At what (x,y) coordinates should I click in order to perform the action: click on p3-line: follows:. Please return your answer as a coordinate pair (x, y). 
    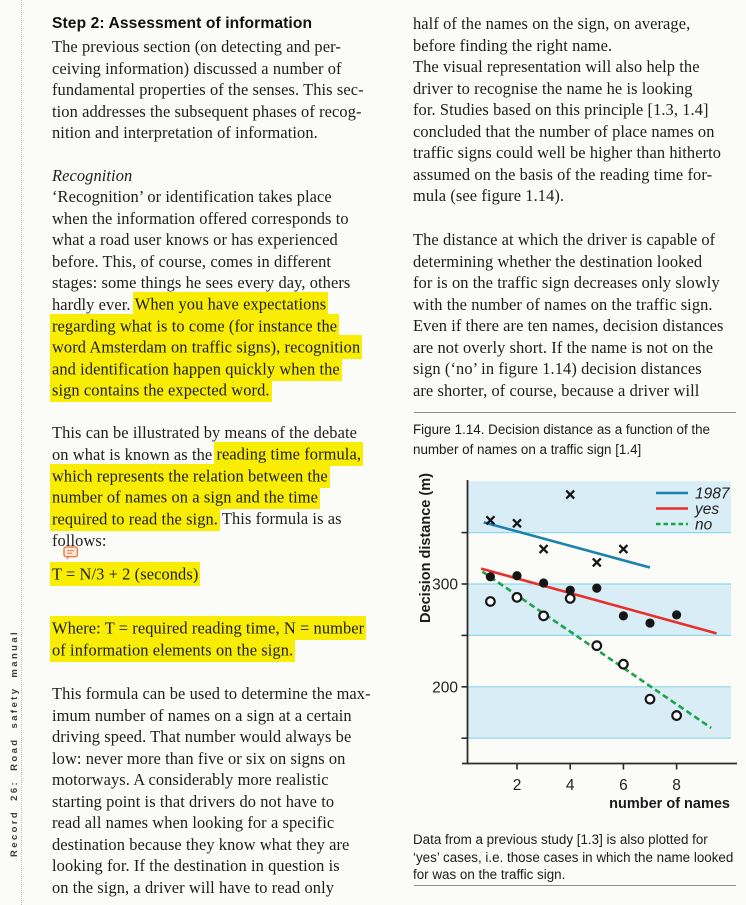
    Looking at the image, I should click on (79, 541).